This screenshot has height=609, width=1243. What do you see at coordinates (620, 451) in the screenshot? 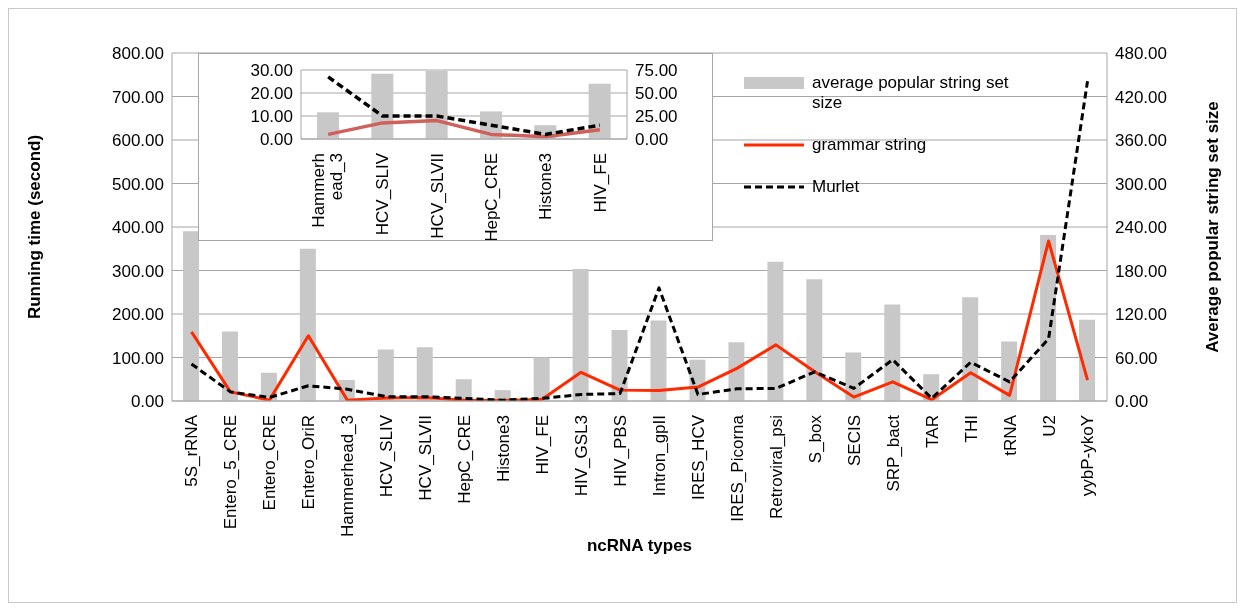
I see `x-tick-label: HIV_PBS` at bounding box center [620, 451].